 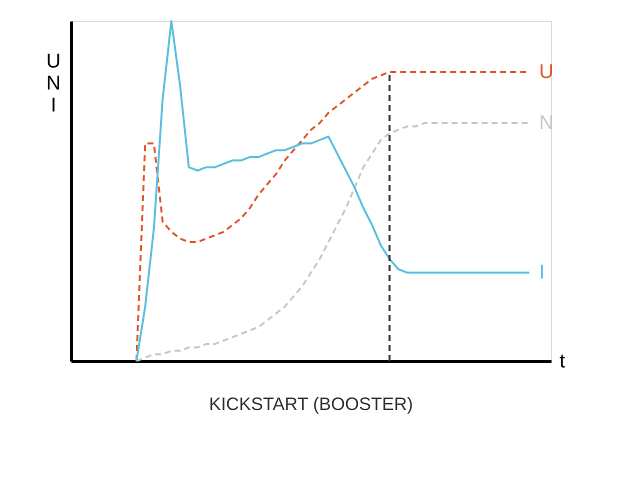 What do you see at coordinates (563, 361) in the screenshot?
I see `x-axis-title: t` at bounding box center [563, 361].